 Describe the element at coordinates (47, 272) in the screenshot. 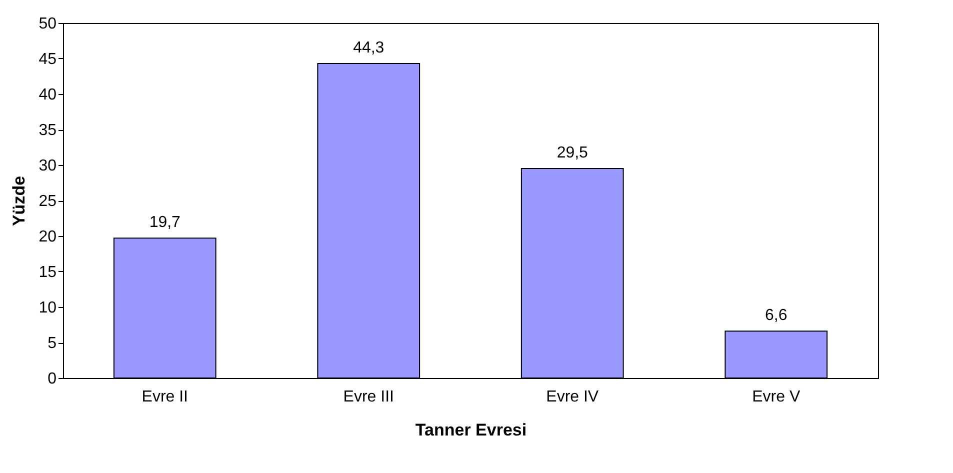

I see `y-tick-label: 15` at that location.